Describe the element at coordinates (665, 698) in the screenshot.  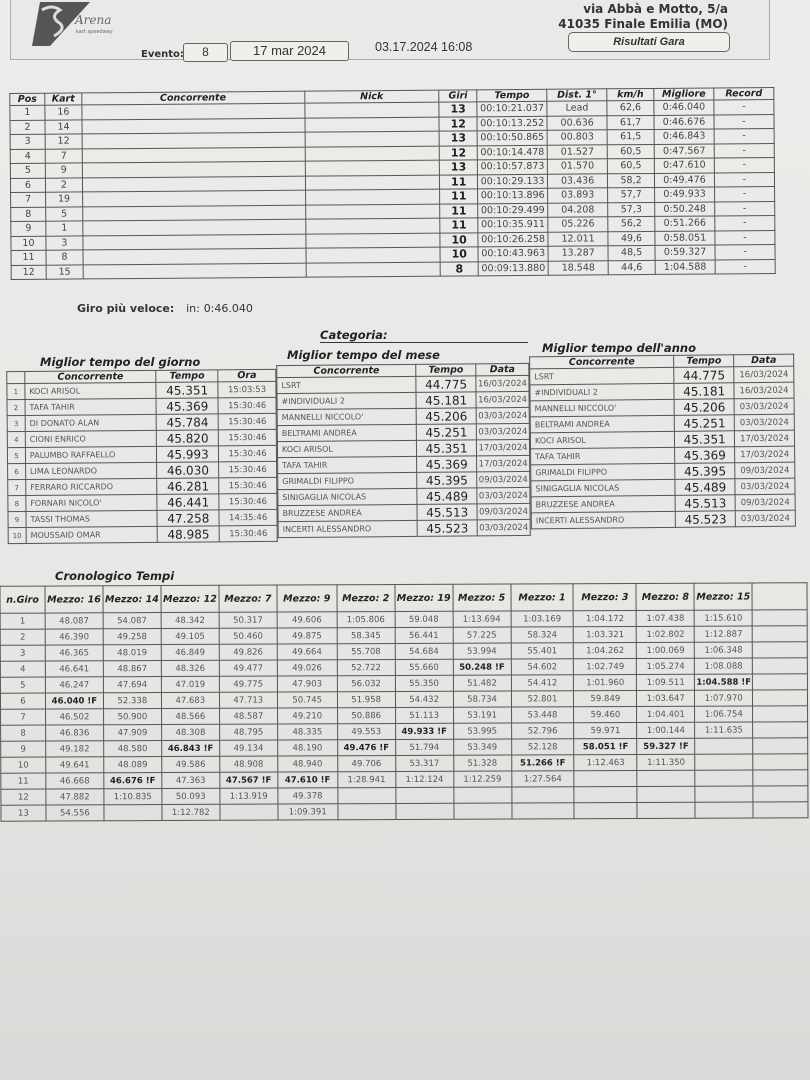
I see `table-cell: 1:03.647` at that location.